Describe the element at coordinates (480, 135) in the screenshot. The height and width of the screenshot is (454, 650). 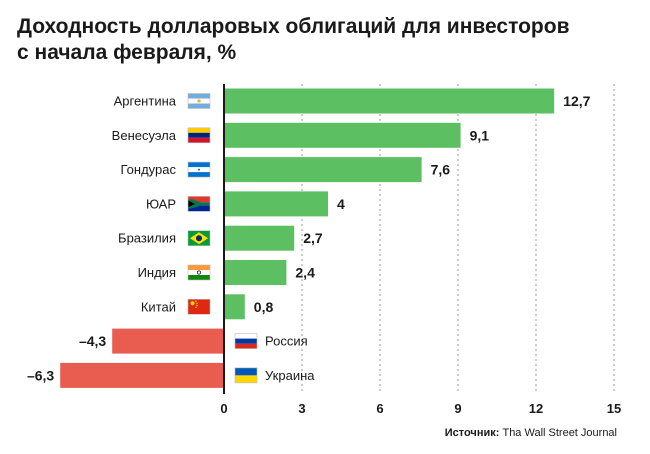
I see `data-label: 9,1` at that location.